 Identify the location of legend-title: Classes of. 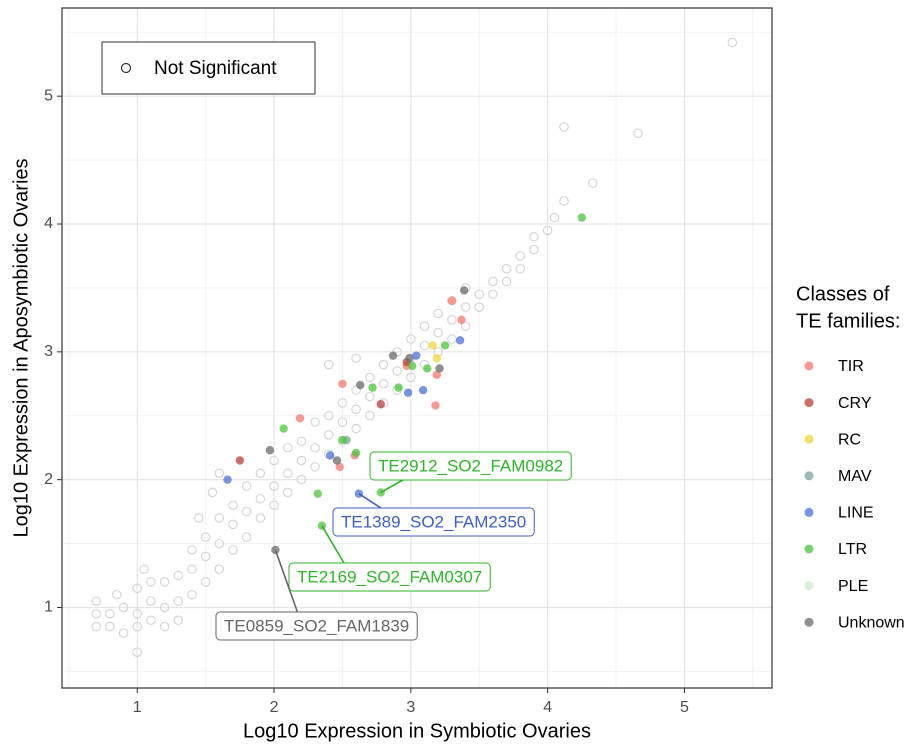
(843, 294).